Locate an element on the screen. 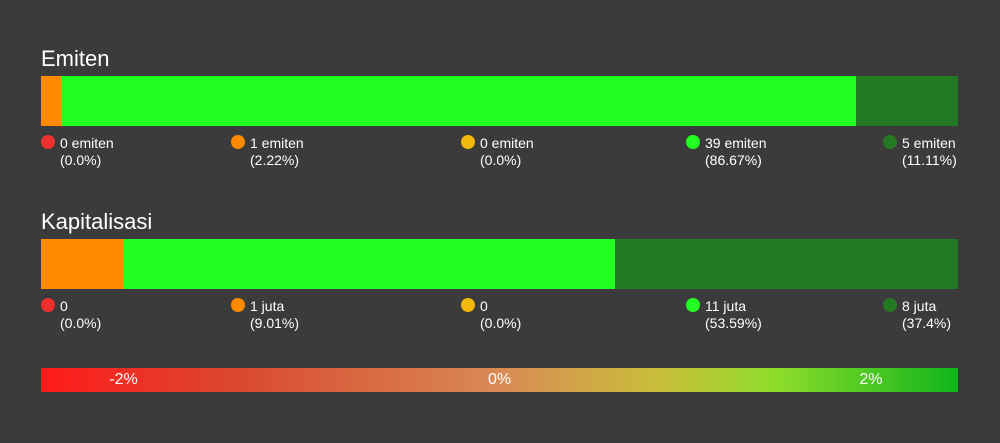 Image resolution: width=1000 pixels, height=443 pixels. legend-percent: (86.67%) is located at coordinates (733, 160).